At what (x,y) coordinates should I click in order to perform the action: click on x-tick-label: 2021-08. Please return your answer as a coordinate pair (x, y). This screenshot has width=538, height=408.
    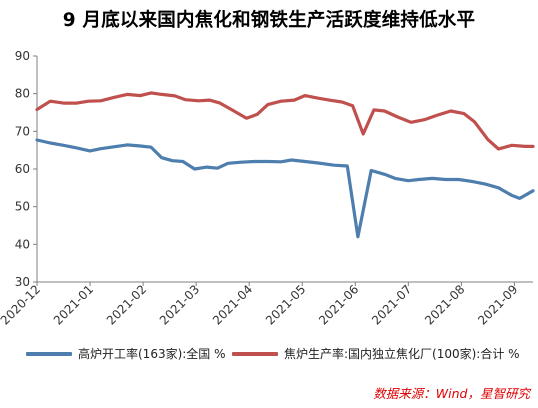
    Looking at the image, I should click on (444, 304).